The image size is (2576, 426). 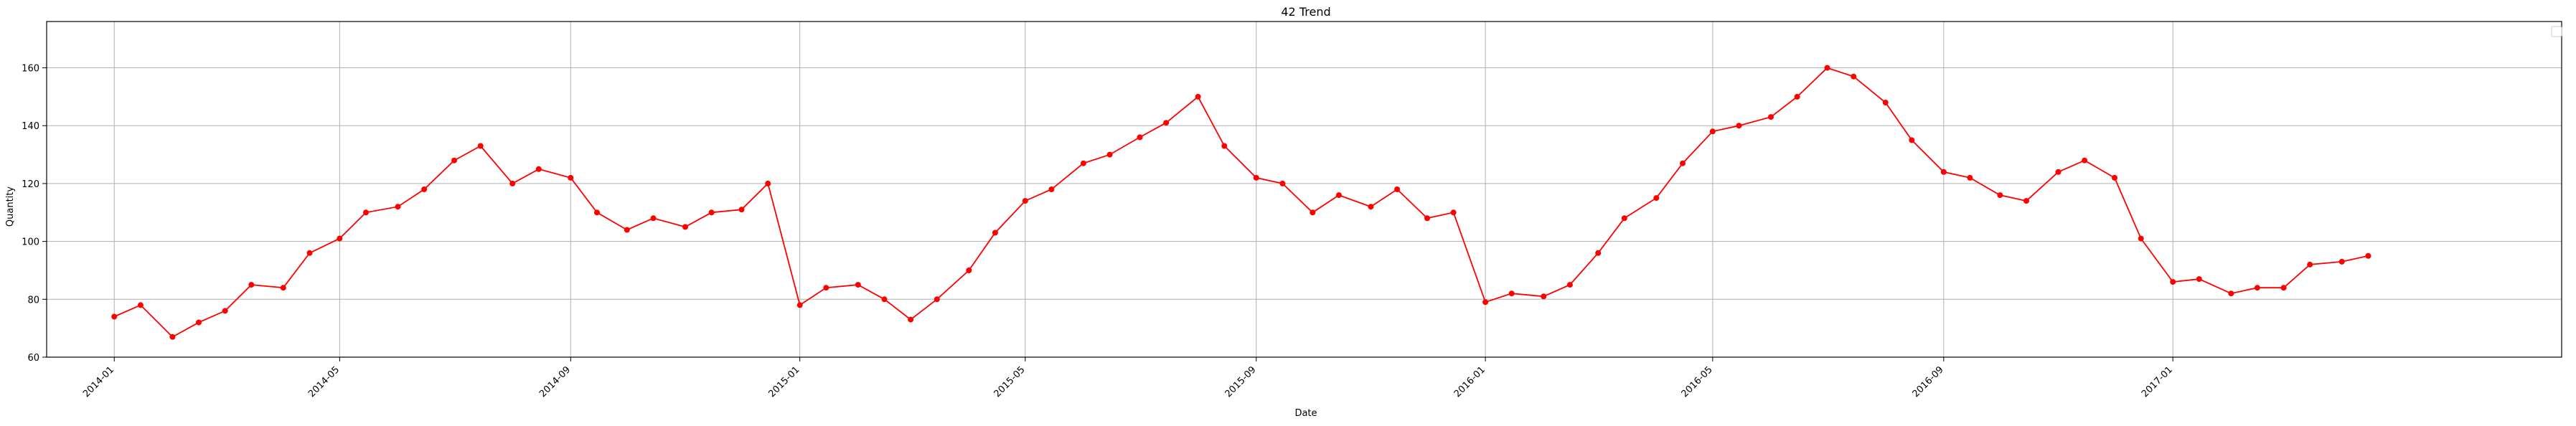 I want to click on y-tick-label: 120, so click(x=30, y=184).